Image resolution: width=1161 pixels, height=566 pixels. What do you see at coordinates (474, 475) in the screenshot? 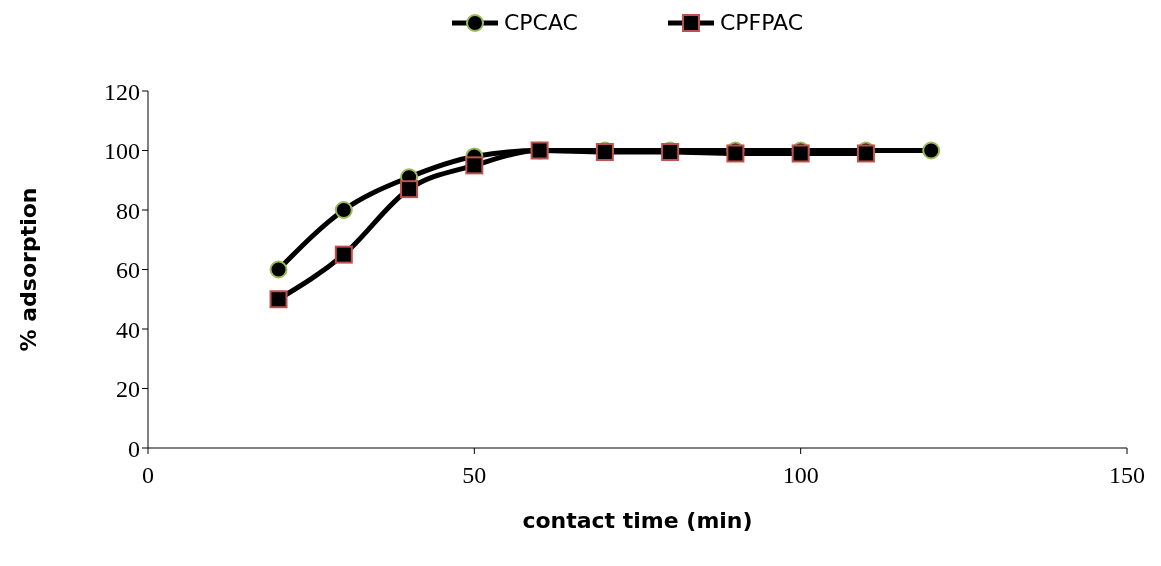
I see `x-tick-label: 50` at bounding box center [474, 475].